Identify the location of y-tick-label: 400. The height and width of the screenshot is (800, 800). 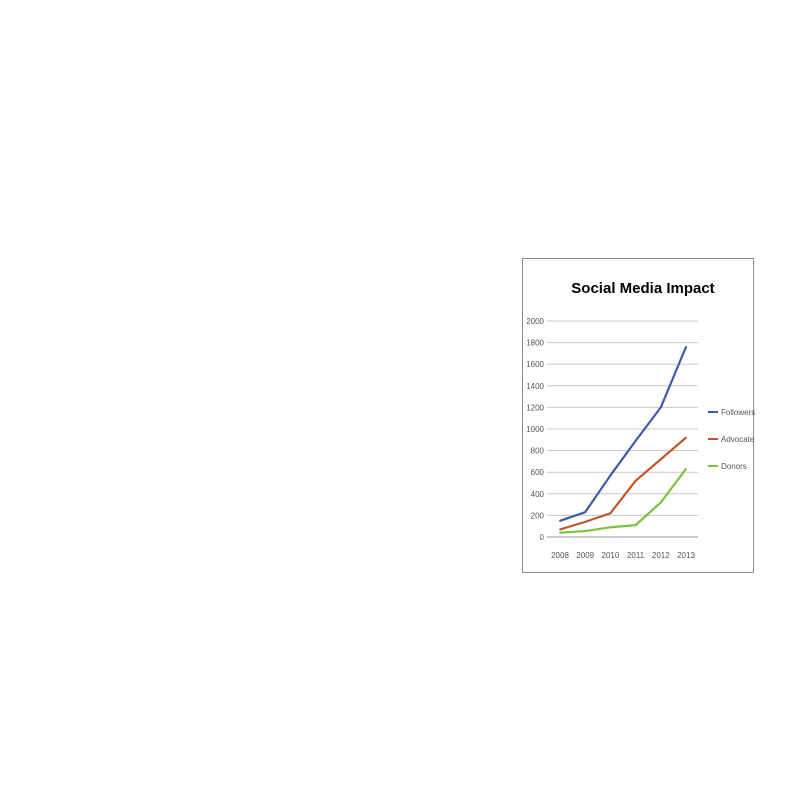
(538, 494).